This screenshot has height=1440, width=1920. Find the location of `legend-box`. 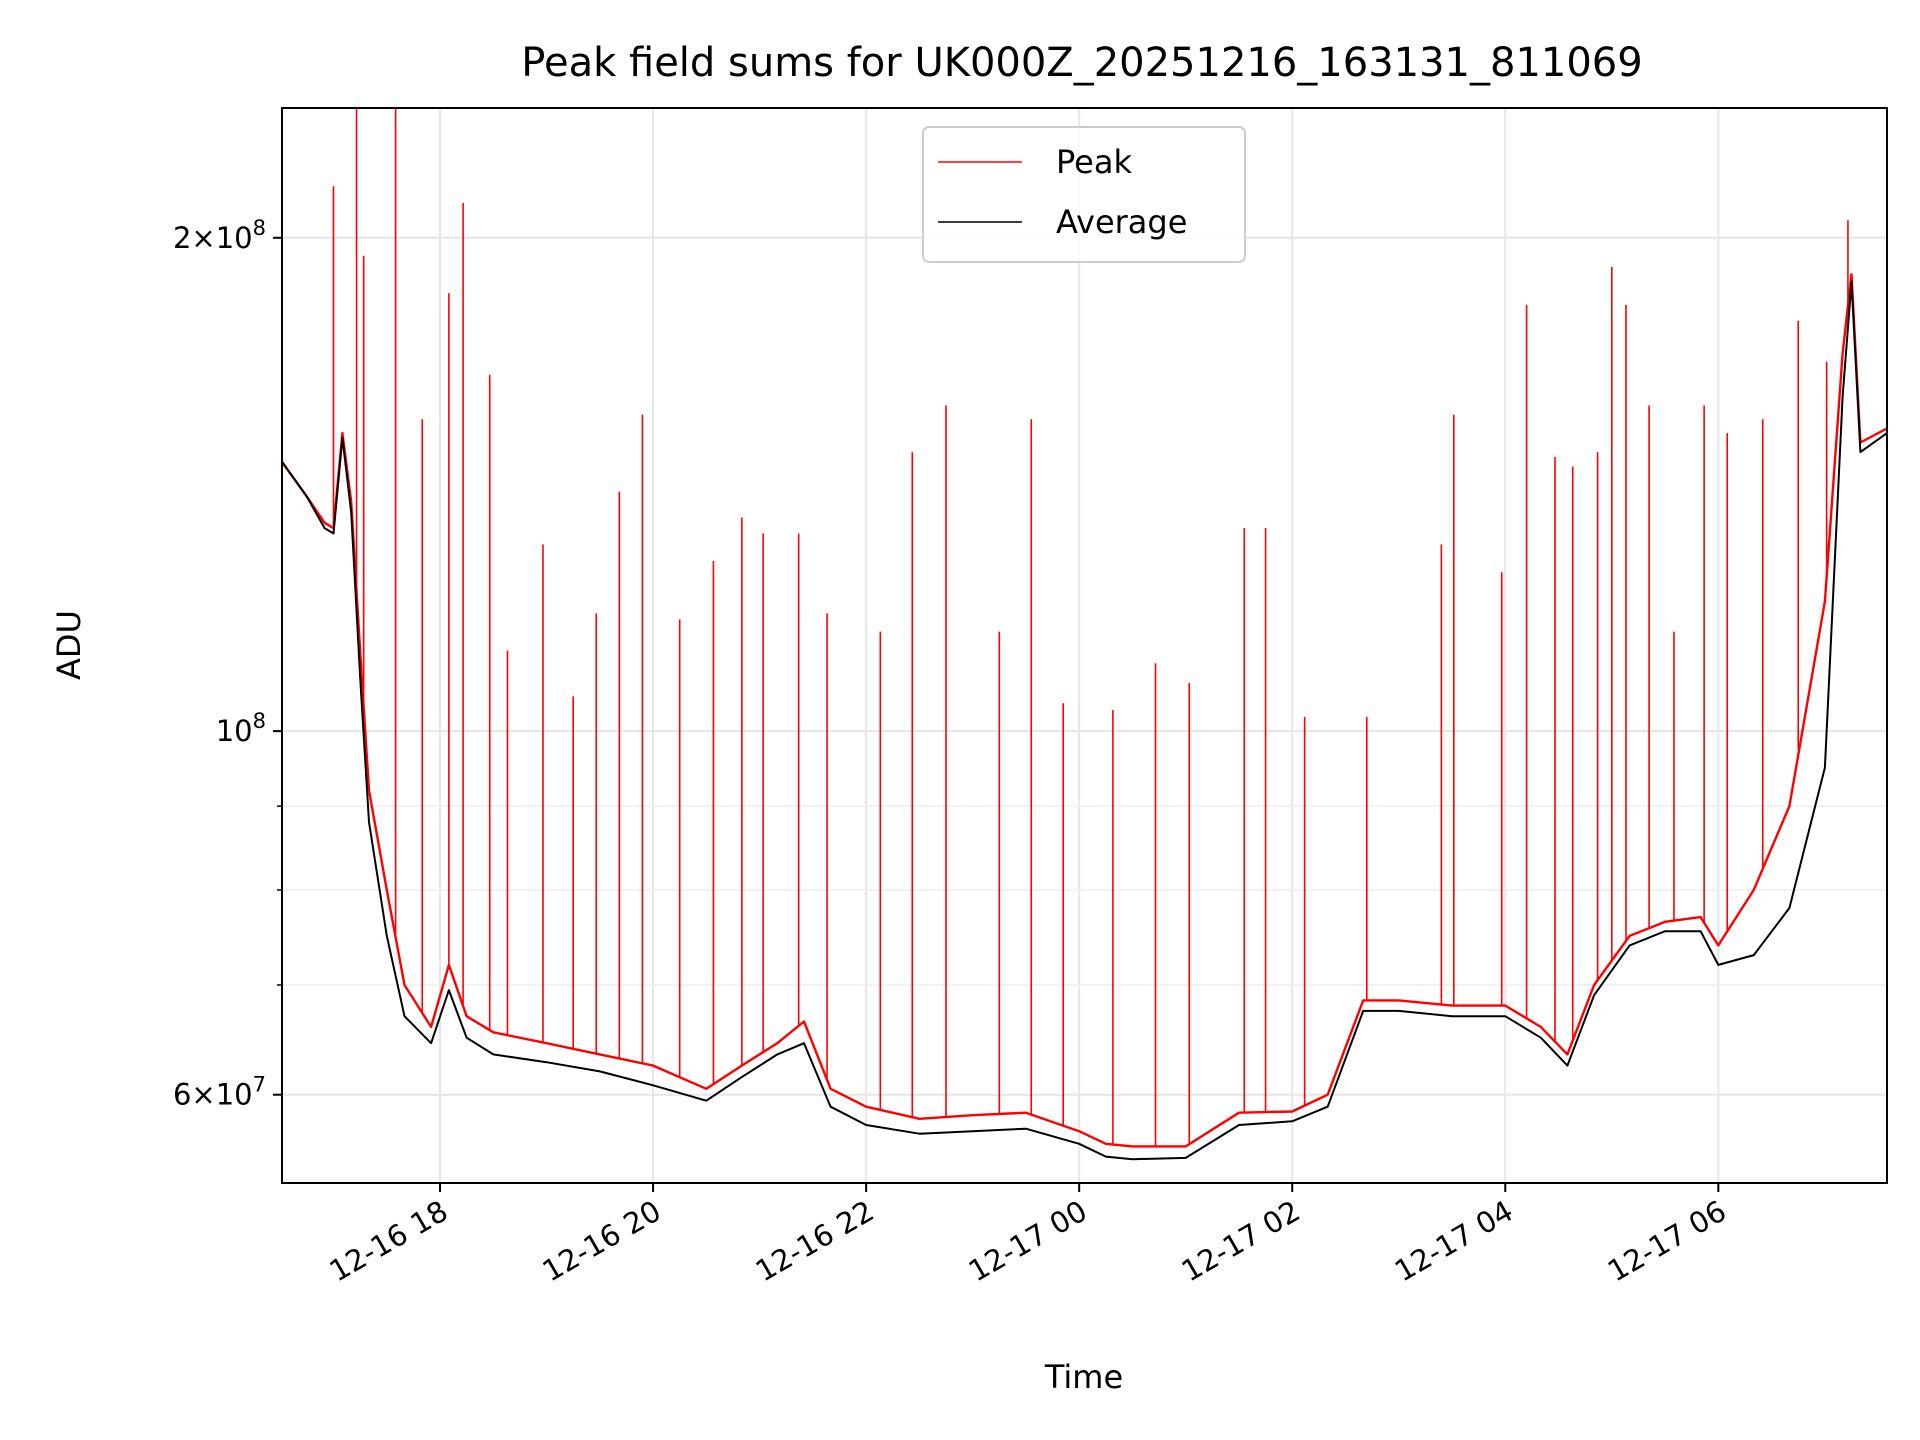

legend-box is located at coordinates (1084, 194).